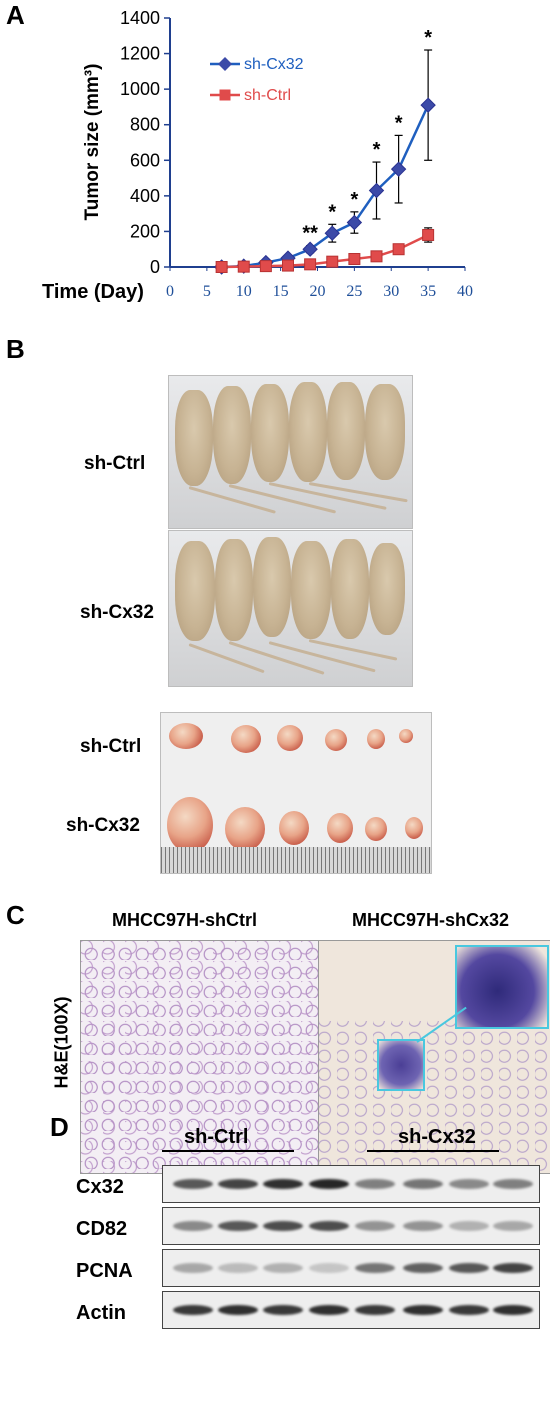 The image size is (550, 1424). What do you see at coordinates (155, 267) in the screenshot?
I see `y-tick-label: 0` at bounding box center [155, 267].